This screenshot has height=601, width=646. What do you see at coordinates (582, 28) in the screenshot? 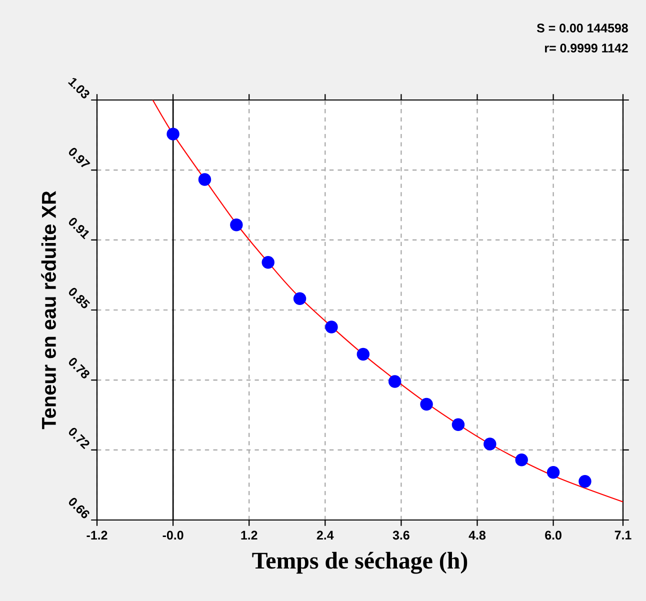
I see `text: S = 0.00 144598` at bounding box center [582, 28].